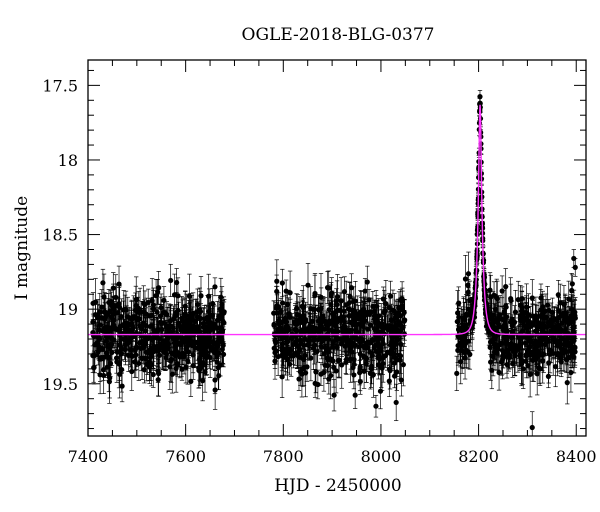 The width and height of the screenshot is (600, 512). I want to click on x-tick-label: 7800, so click(283, 456).